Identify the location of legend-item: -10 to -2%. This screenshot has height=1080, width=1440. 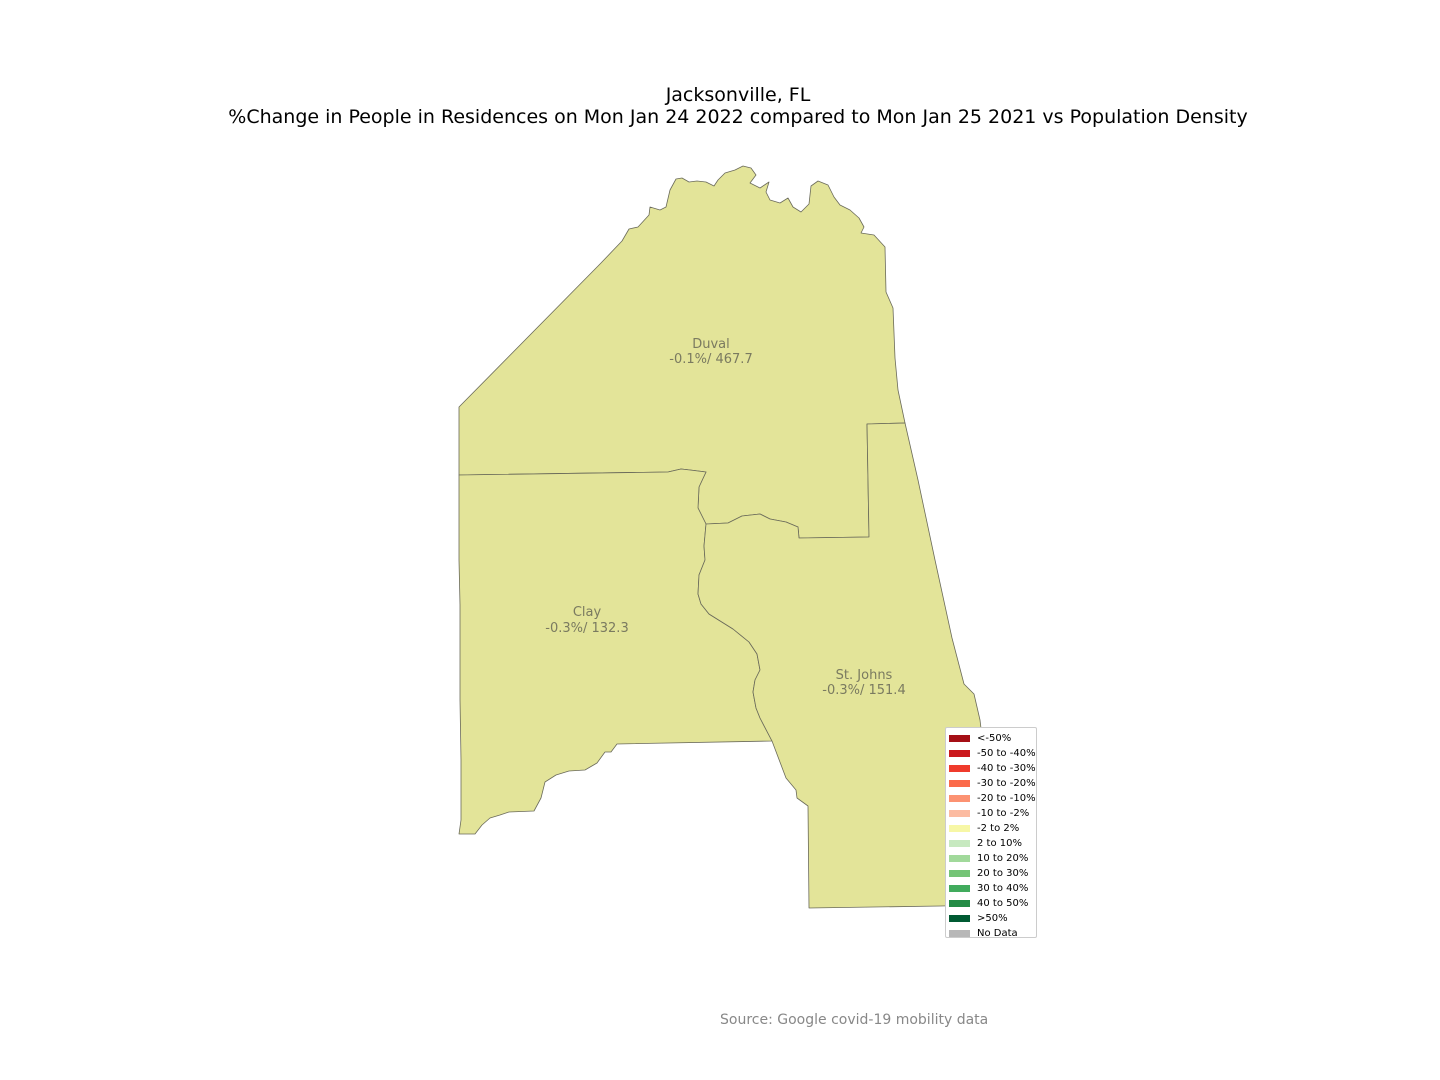
(991, 813).